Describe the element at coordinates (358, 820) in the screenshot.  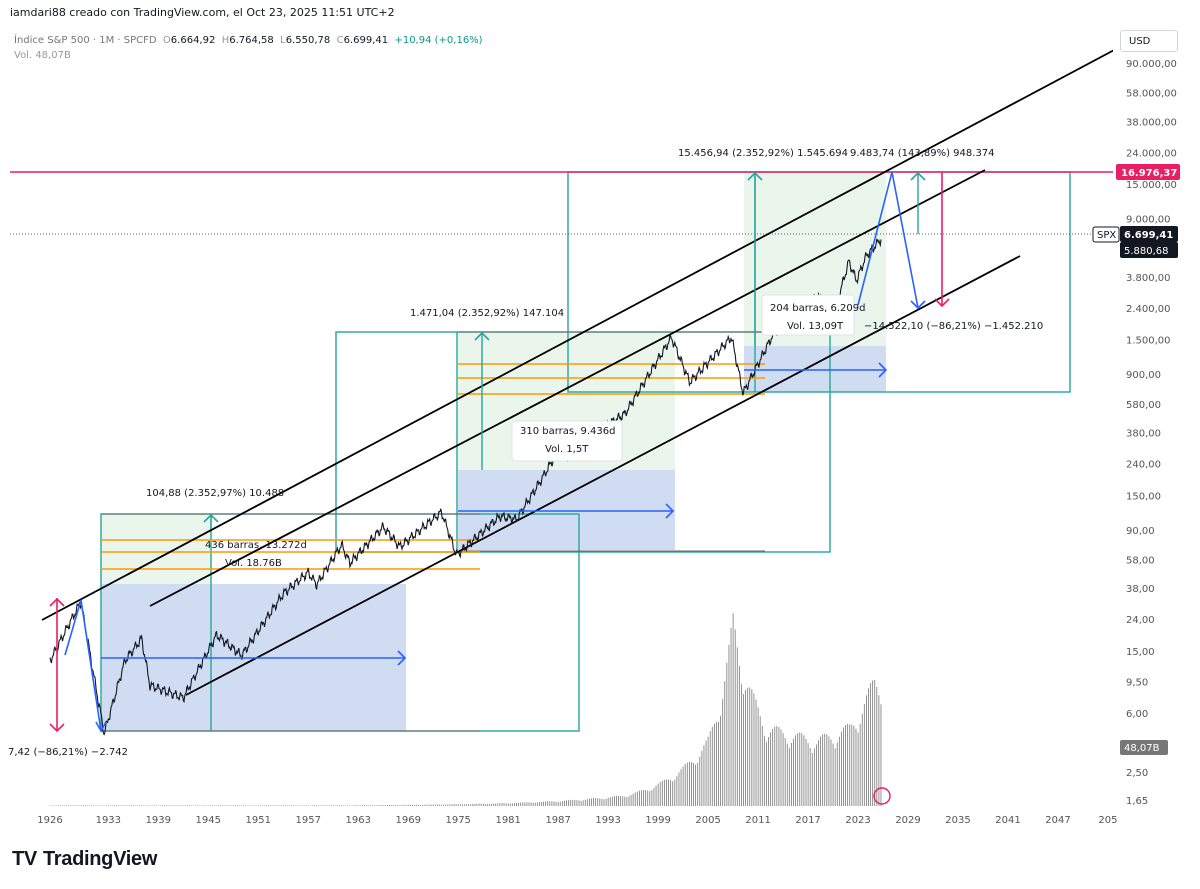
I see `x-tick: 1963` at that location.